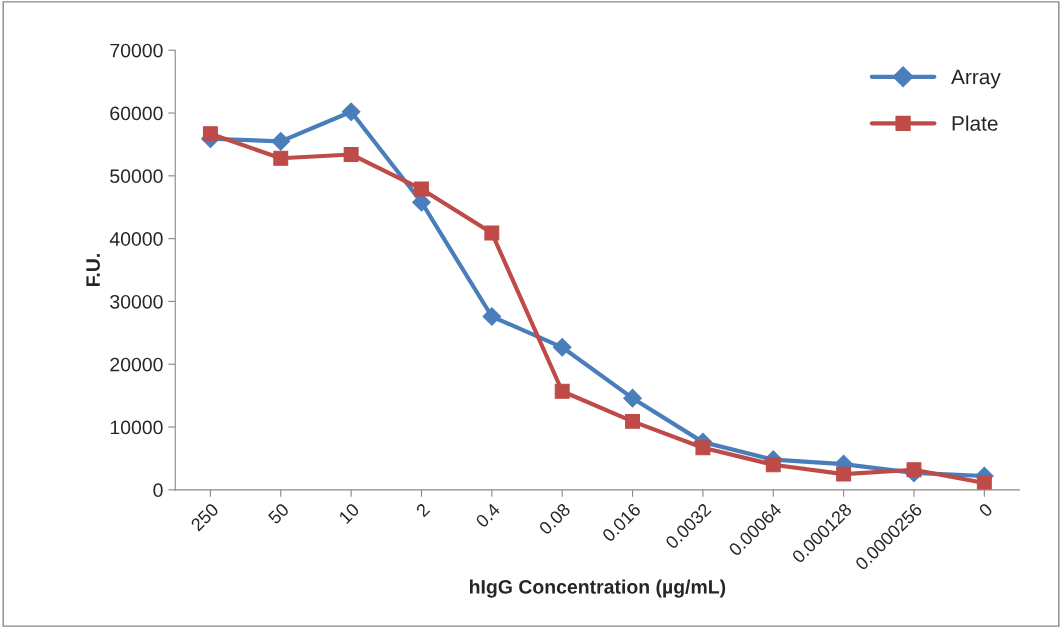 The image size is (1062, 628). Describe the element at coordinates (136, 113) in the screenshot. I see `y-tick-label: 60000` at that location.